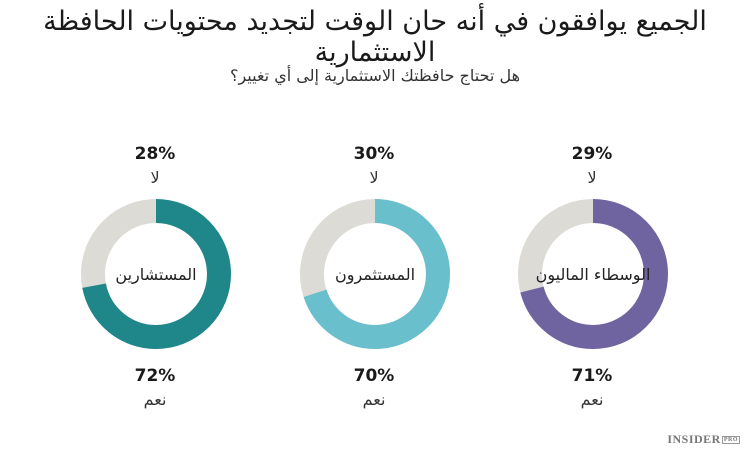 The image size is (750, 459). I want to click on insider-pro-logo: INSIDER PRO, so click(703, 439).